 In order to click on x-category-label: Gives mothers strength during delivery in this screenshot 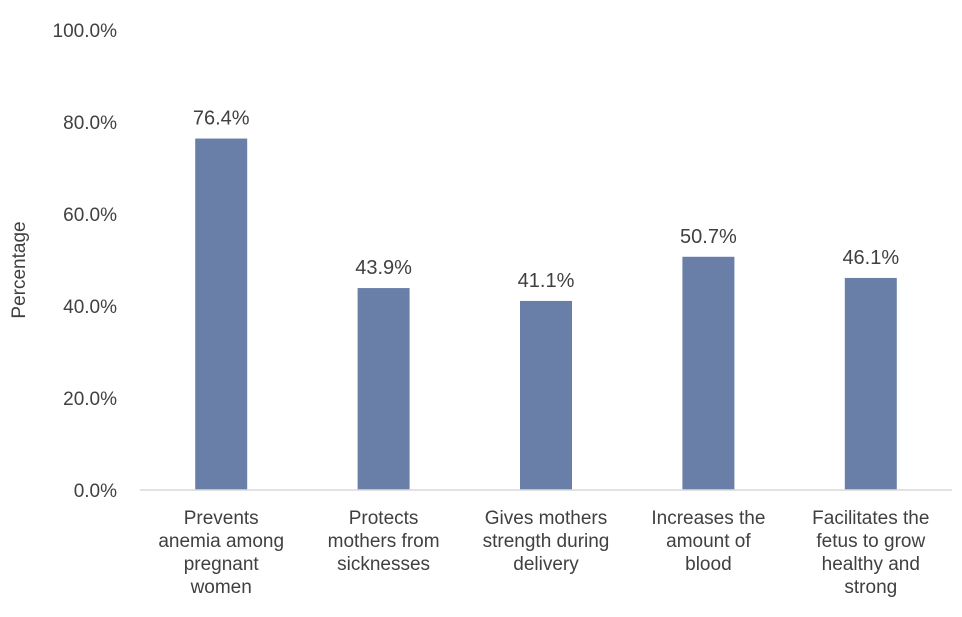, I will do `click(546, 541)`.